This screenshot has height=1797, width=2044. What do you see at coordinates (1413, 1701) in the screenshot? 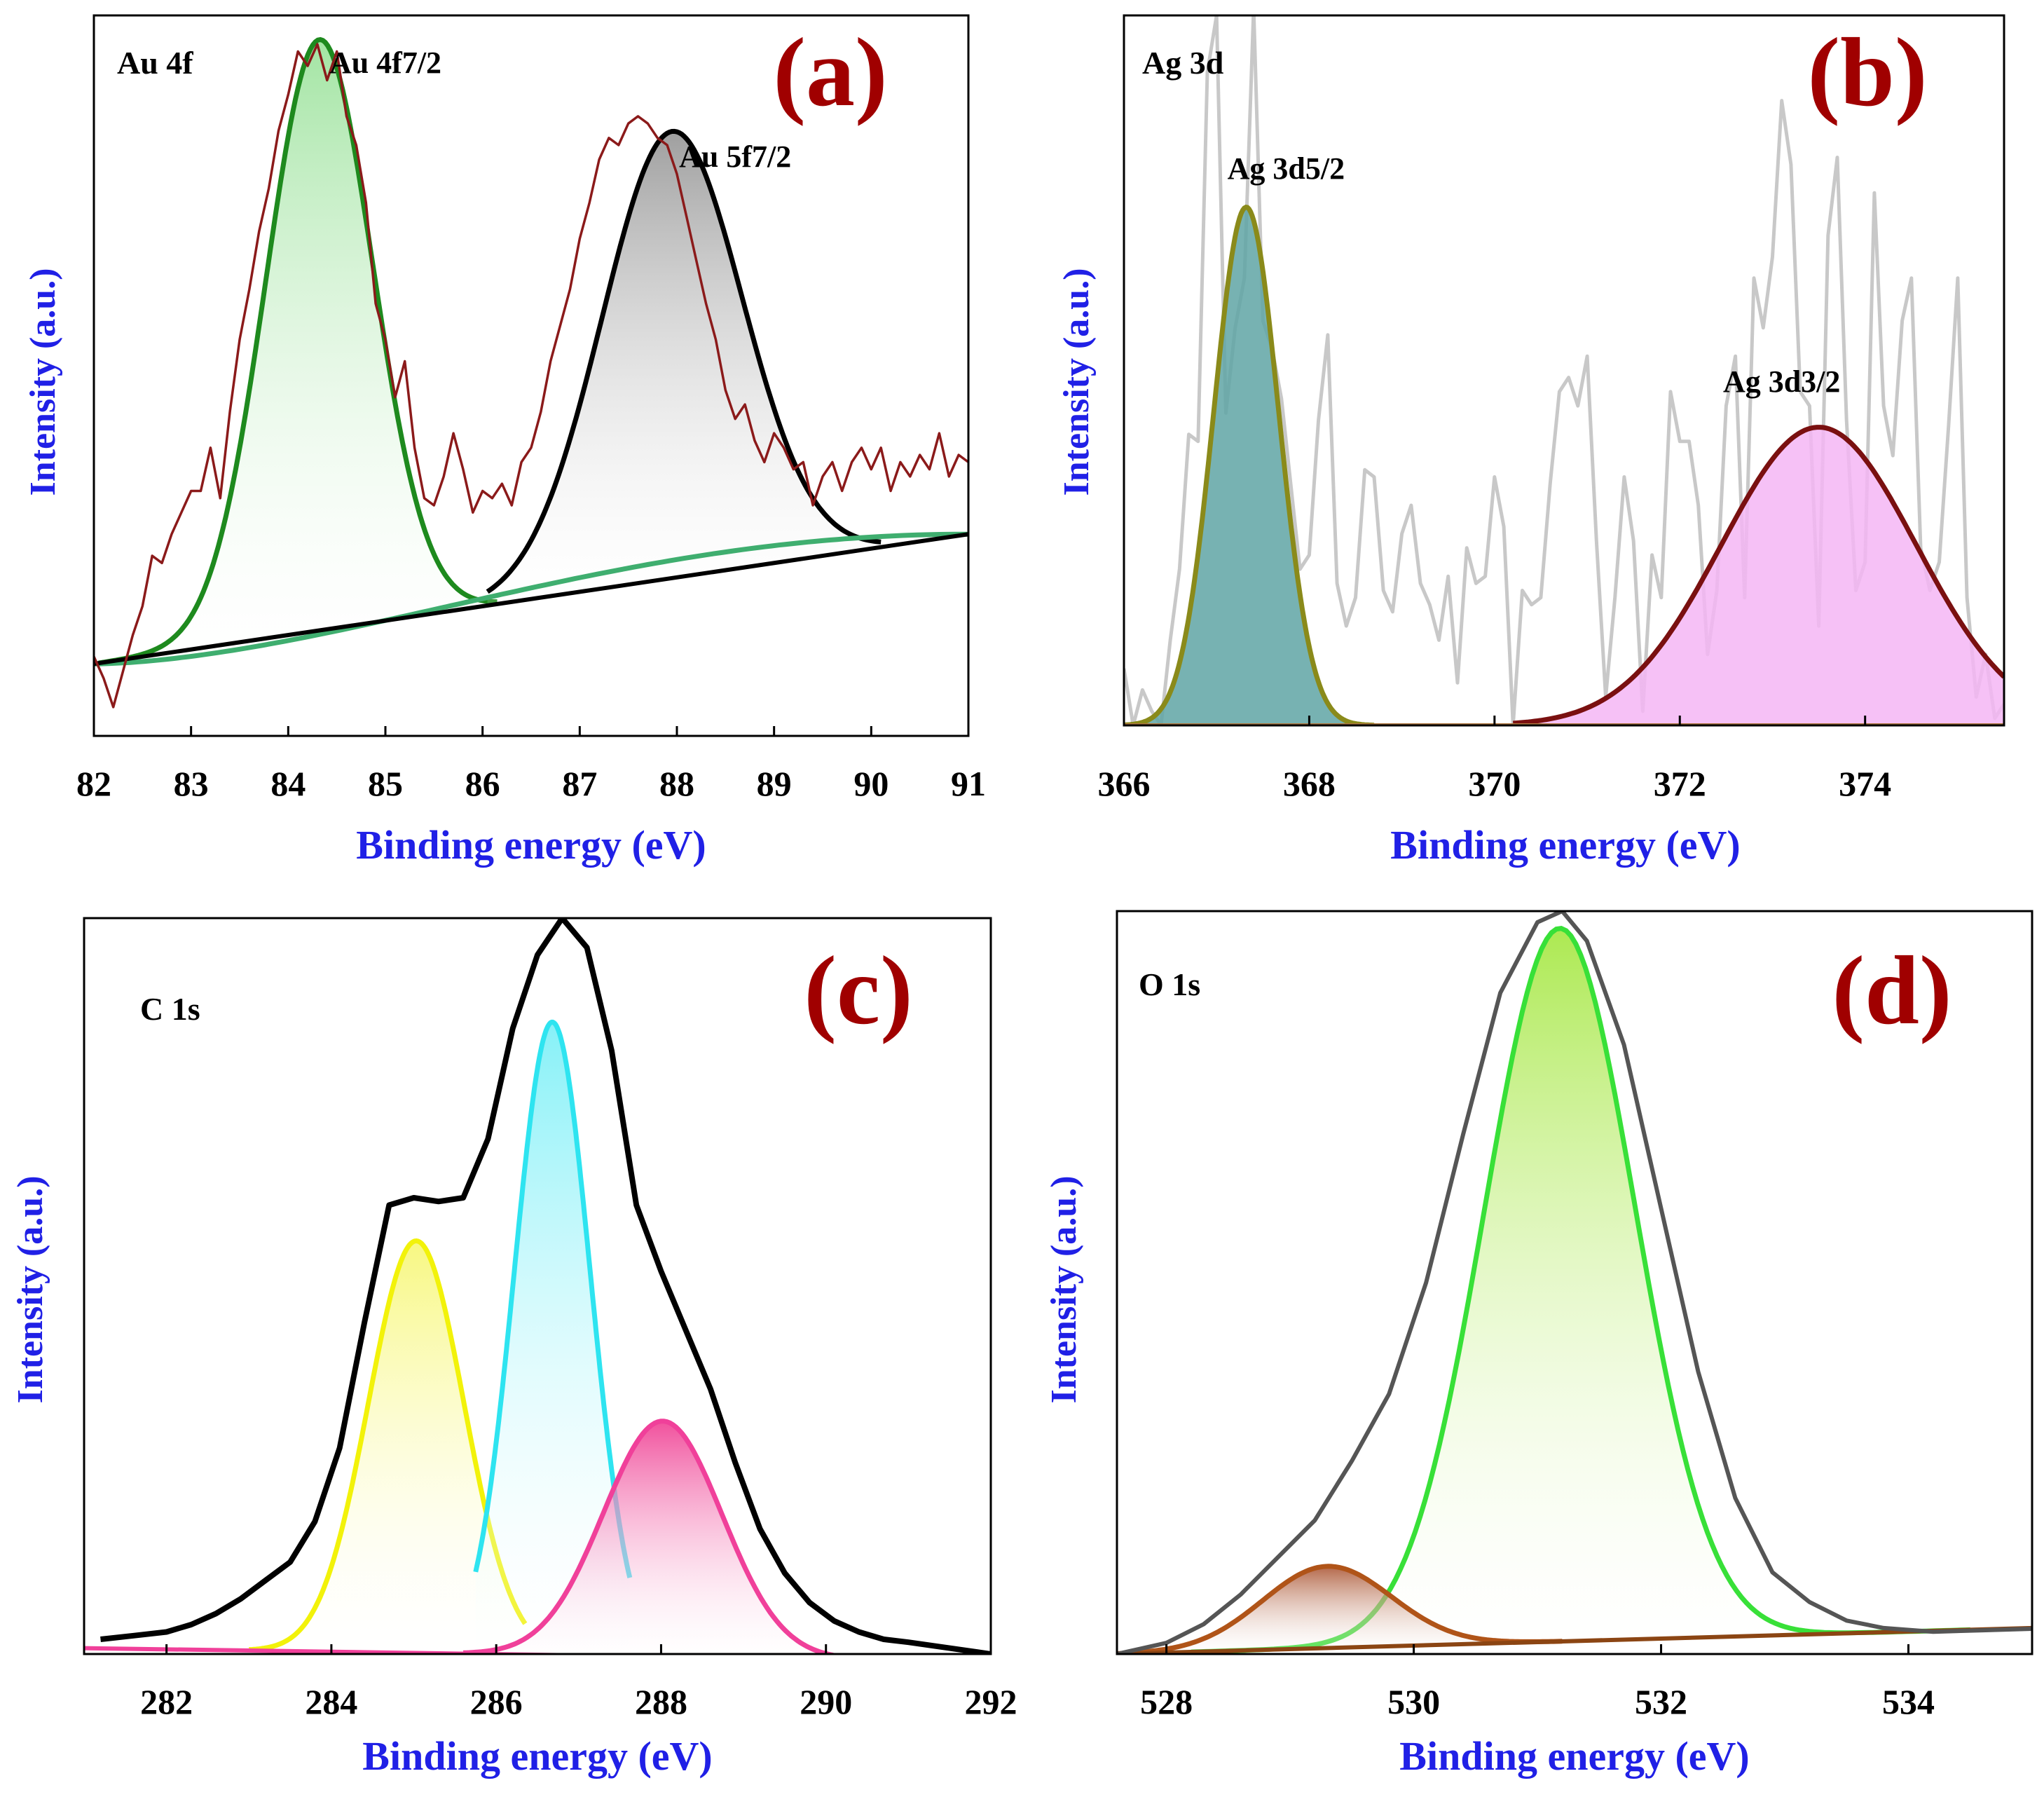
I see `x-tick-label: 530` at bounding box center [1413, 1701].